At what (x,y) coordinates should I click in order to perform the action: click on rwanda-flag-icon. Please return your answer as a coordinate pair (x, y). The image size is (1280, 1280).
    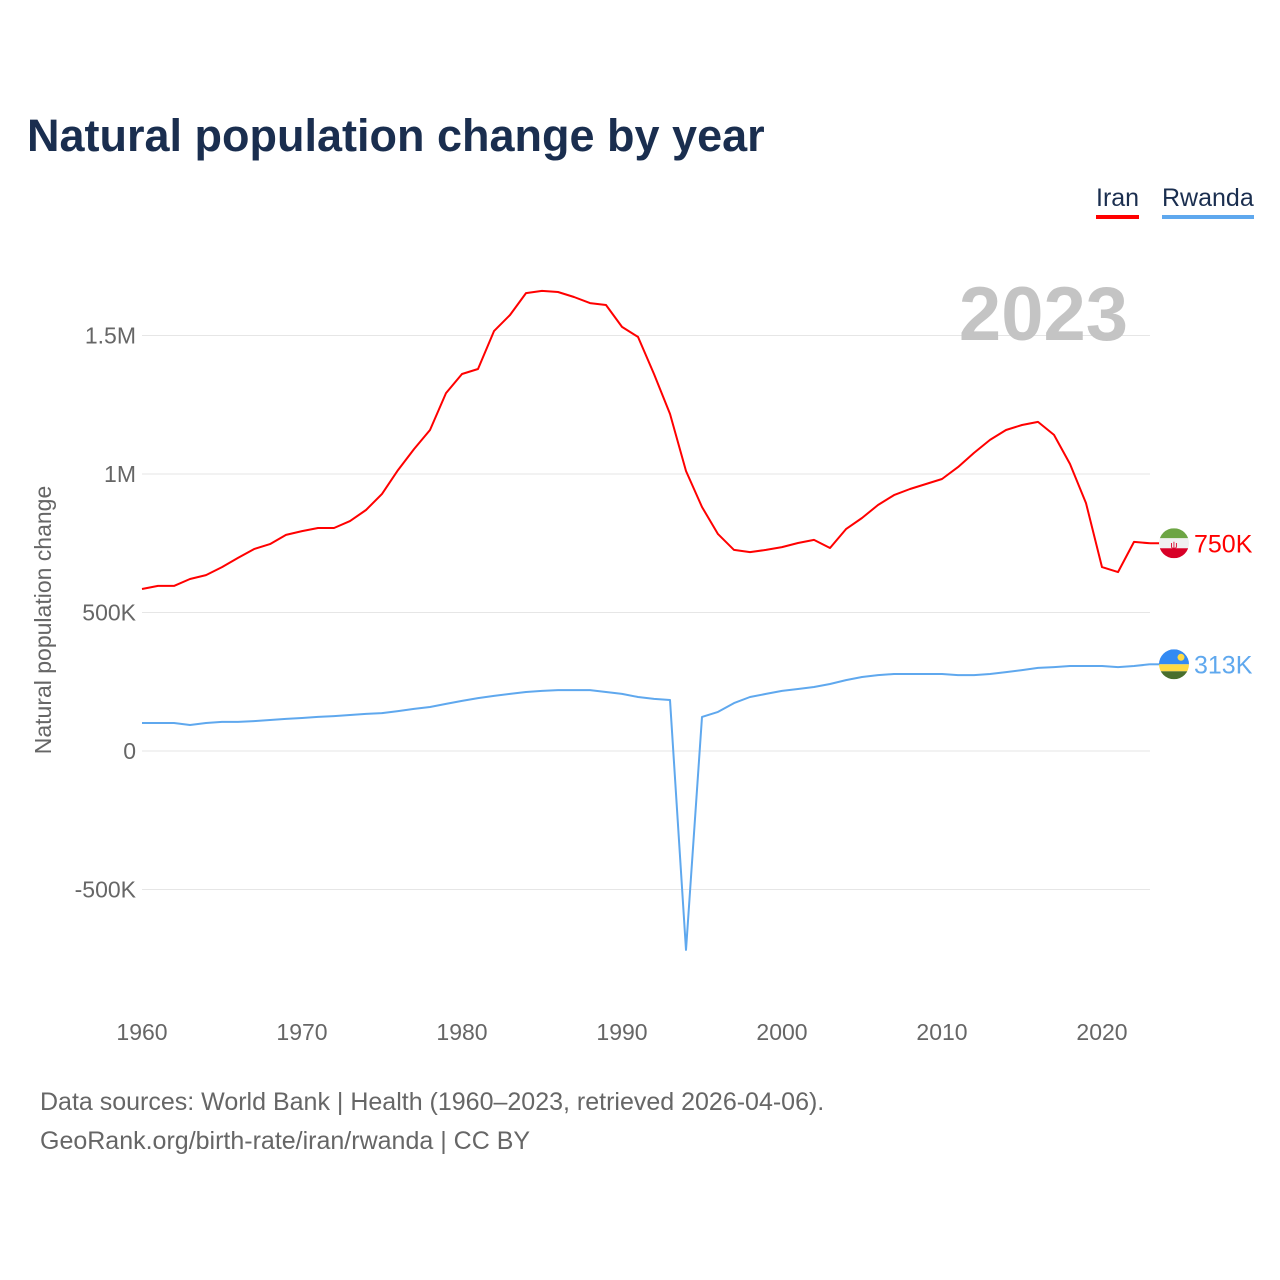
    Looking at the image, I should click on (1174, 664).